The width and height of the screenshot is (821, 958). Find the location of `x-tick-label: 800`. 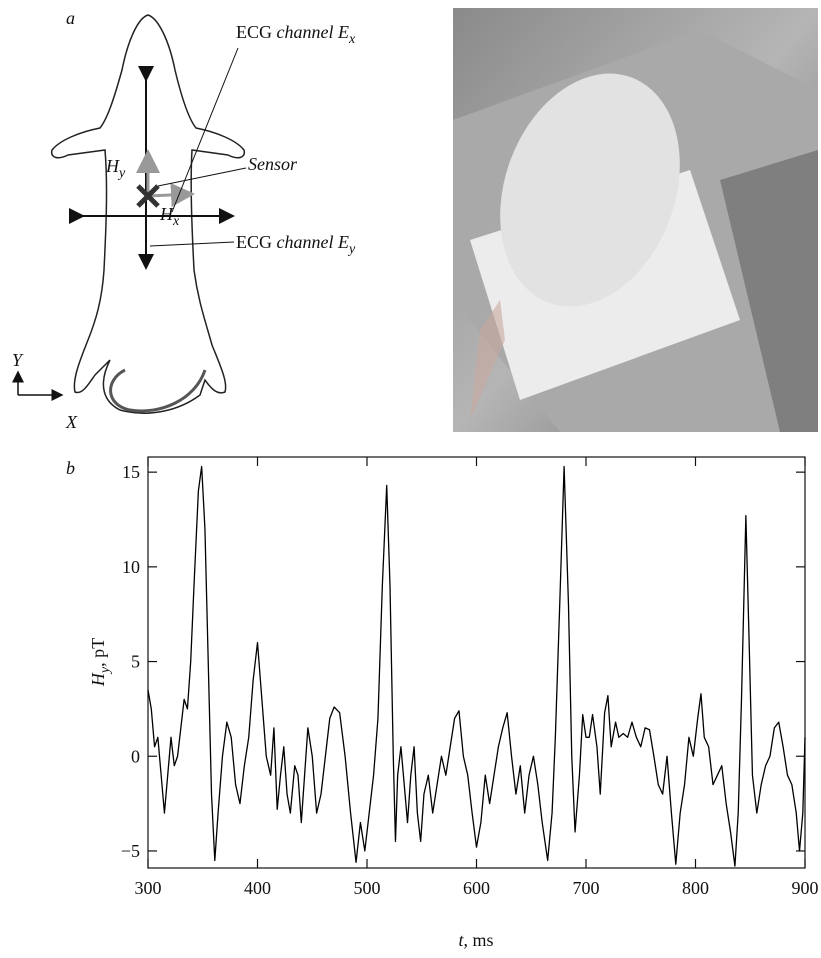

x-tick-label: 800 is located at coordinates (695, 888).